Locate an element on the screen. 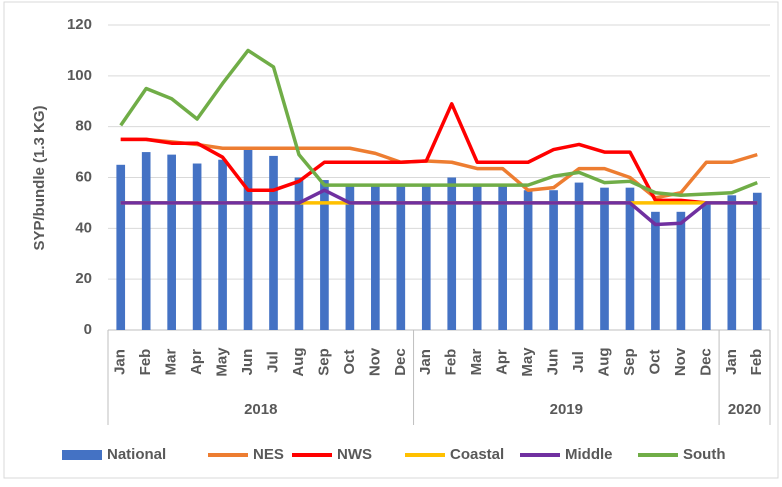 The height and width of the screenshot is (487, 782). y-tick-label: 120 is located at coordinates (79, 24).